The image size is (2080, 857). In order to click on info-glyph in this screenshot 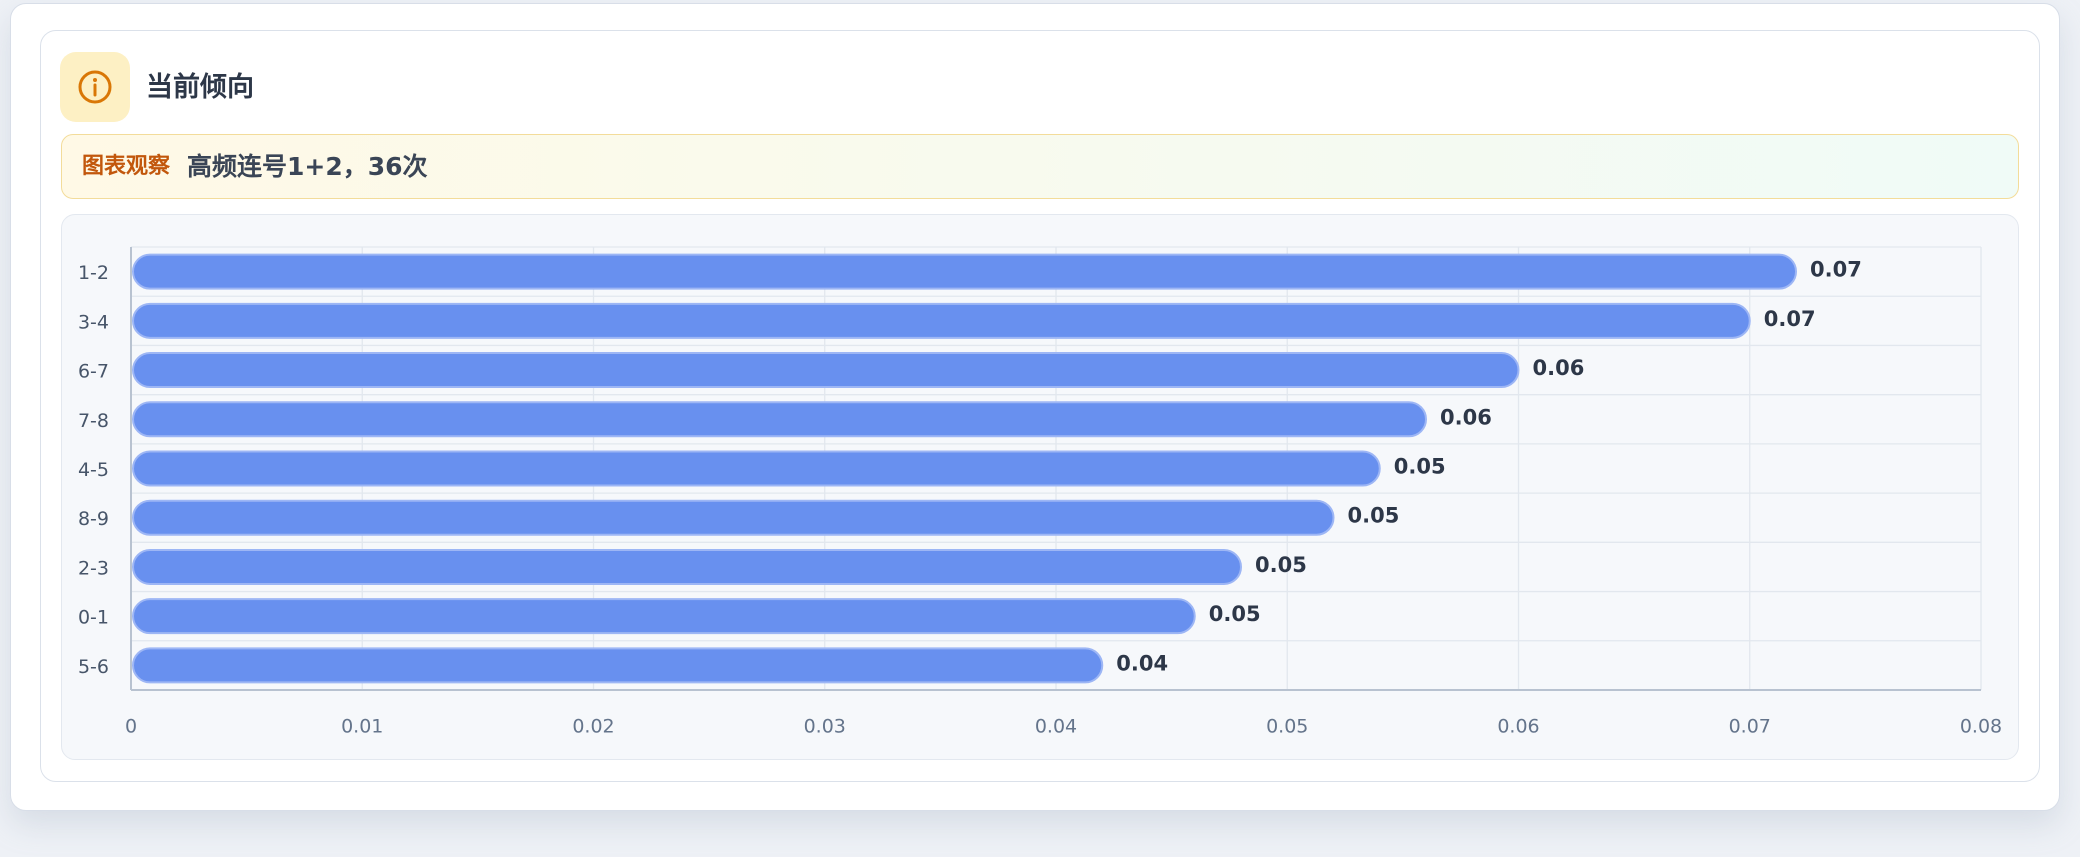, I will do `click(95, 87)`.